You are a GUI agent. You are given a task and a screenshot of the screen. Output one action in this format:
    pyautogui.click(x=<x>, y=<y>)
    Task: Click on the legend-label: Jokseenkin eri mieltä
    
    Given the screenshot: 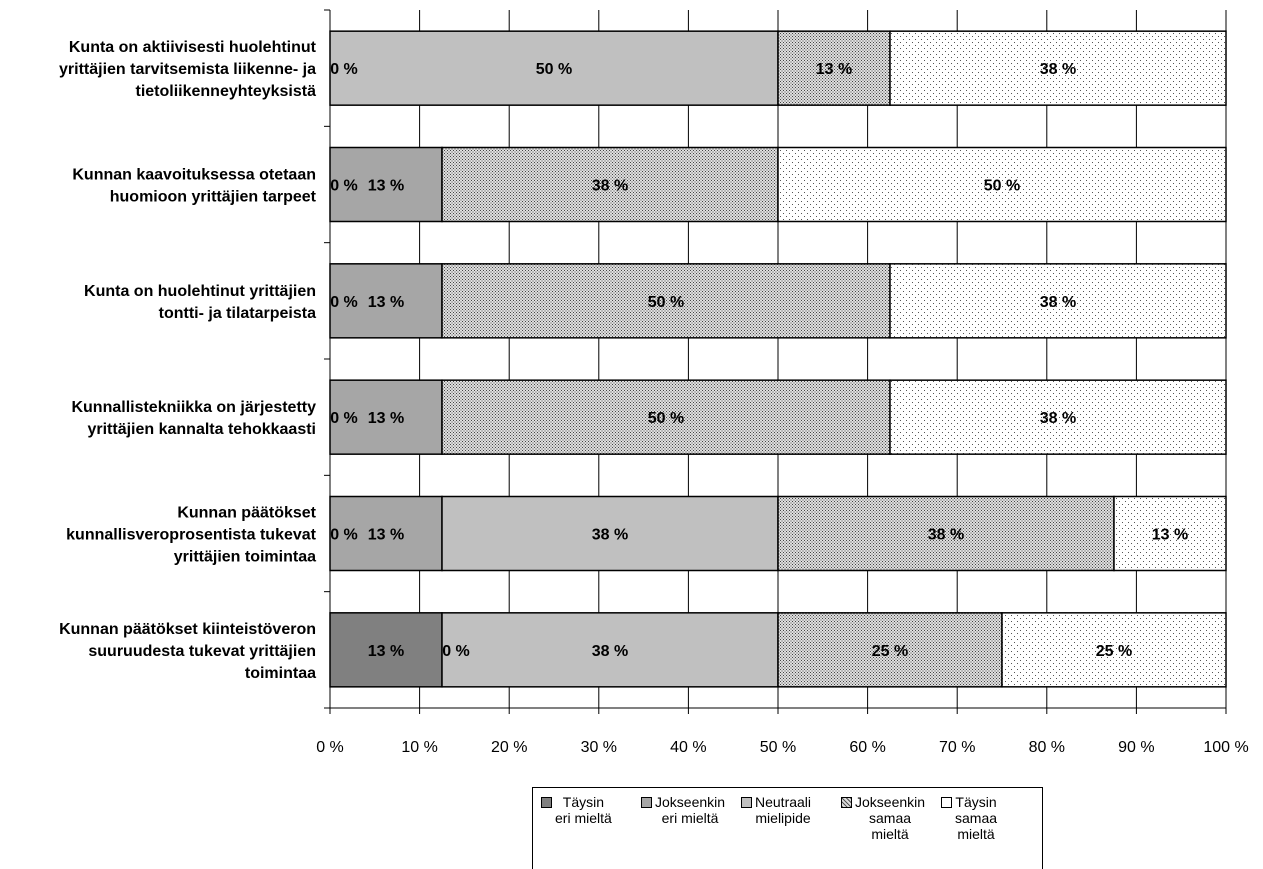 What is the action you would take?
    pyautogui.click(x=690, y=810)
    